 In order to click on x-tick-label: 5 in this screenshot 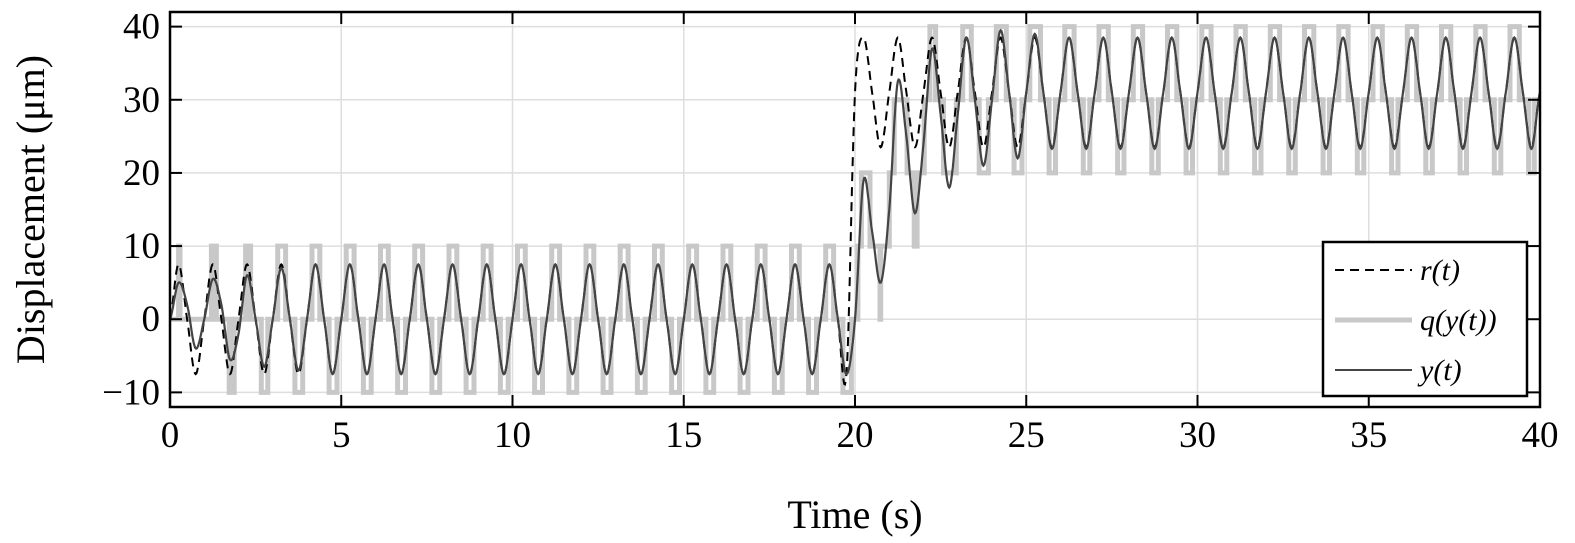, I will do `click(341, 435)`.